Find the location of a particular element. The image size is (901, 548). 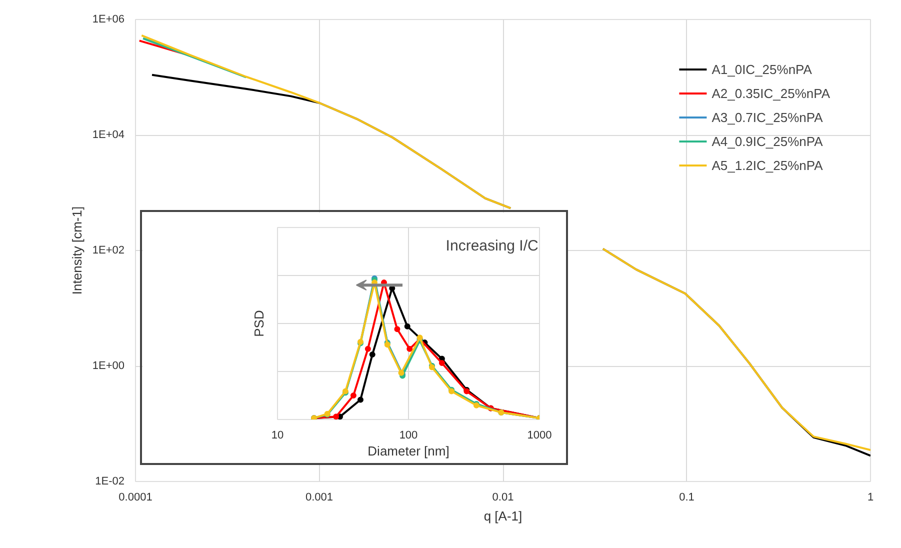

x-tick-label: 0.001 is located at coordinates (319, 498).